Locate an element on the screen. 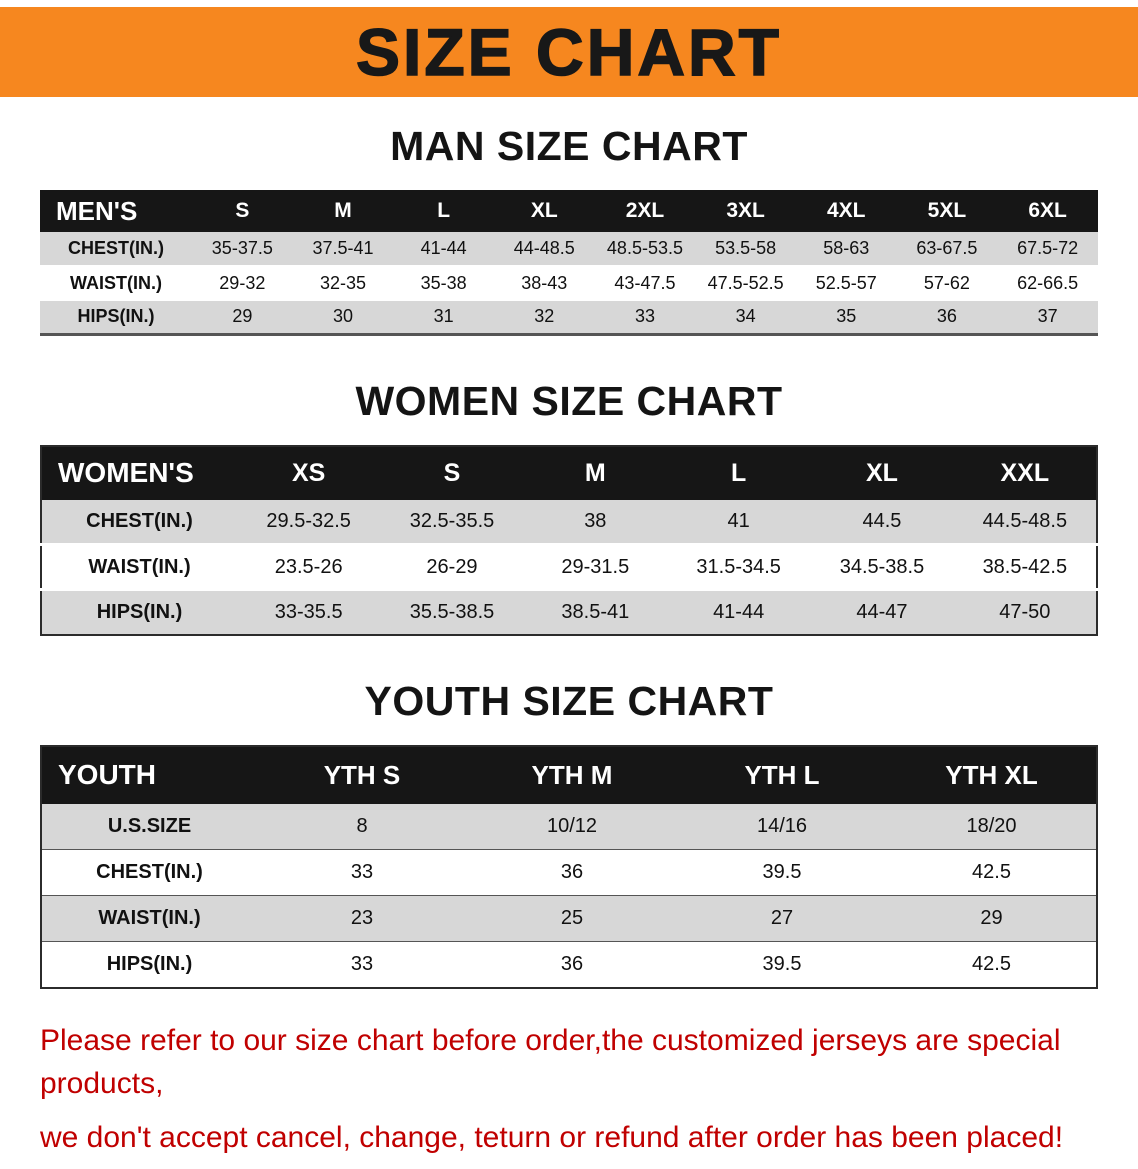  table-cell: 38.5-42.5 is located at coordinates (1025, 566).